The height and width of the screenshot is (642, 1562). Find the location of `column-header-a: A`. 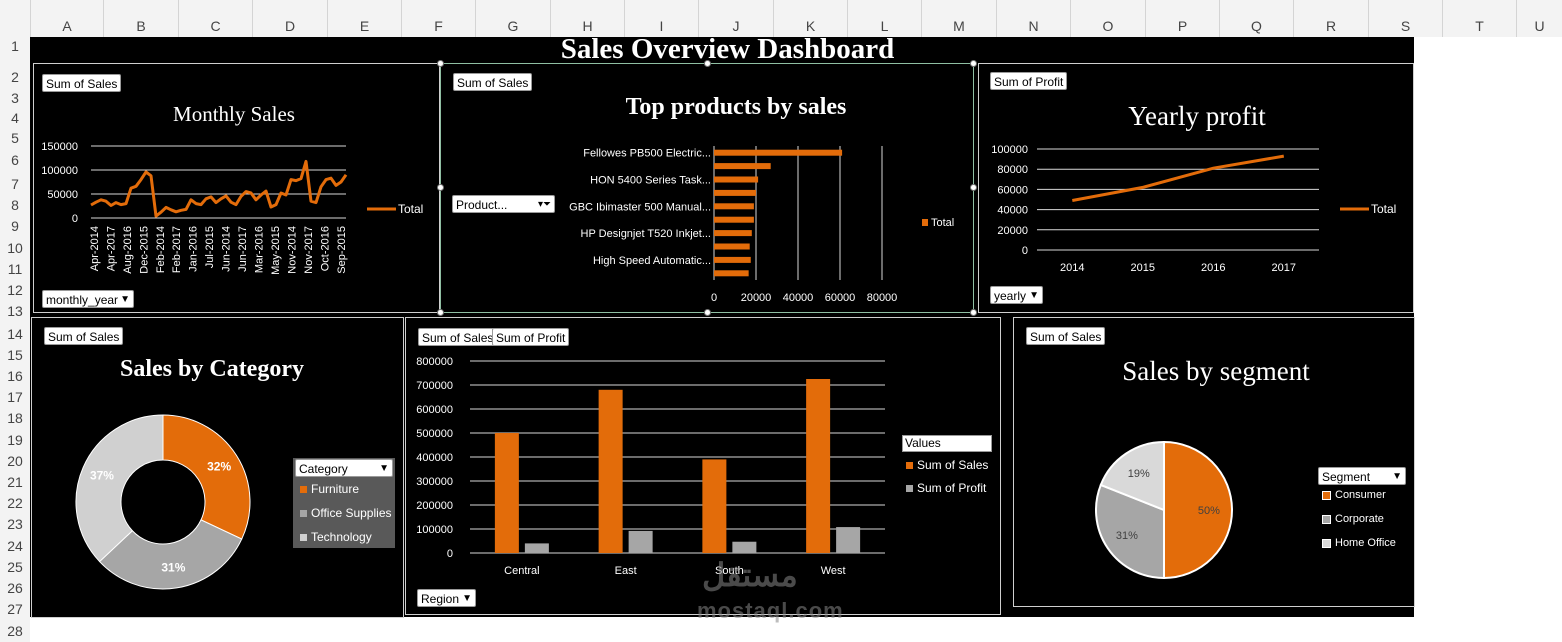

column-header-a: A is located at coordinates (66, 18).